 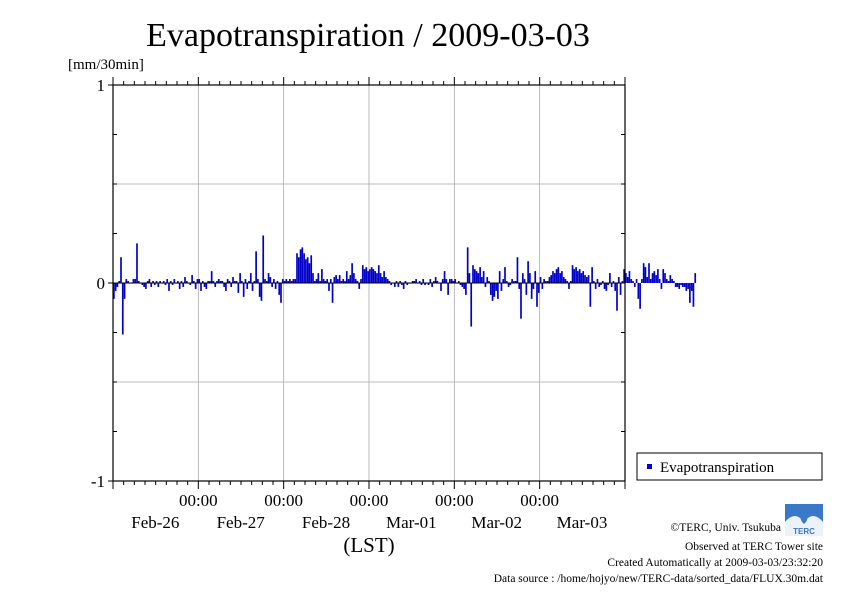 I want to click on data-bars, so click(x=405, y=285).